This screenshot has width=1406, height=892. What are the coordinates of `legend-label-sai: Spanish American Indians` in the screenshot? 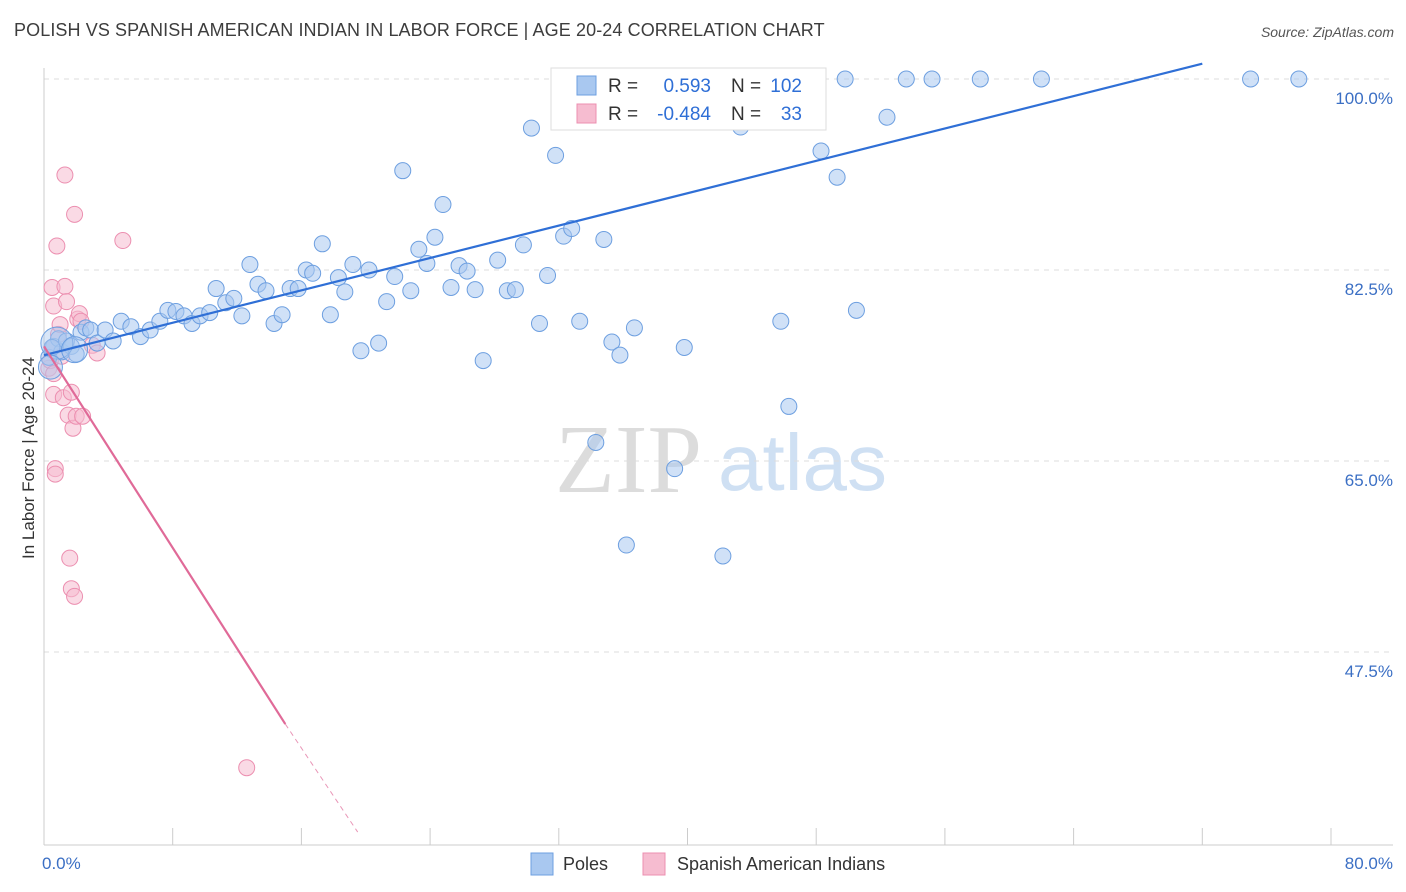 It's located at (781, 864).